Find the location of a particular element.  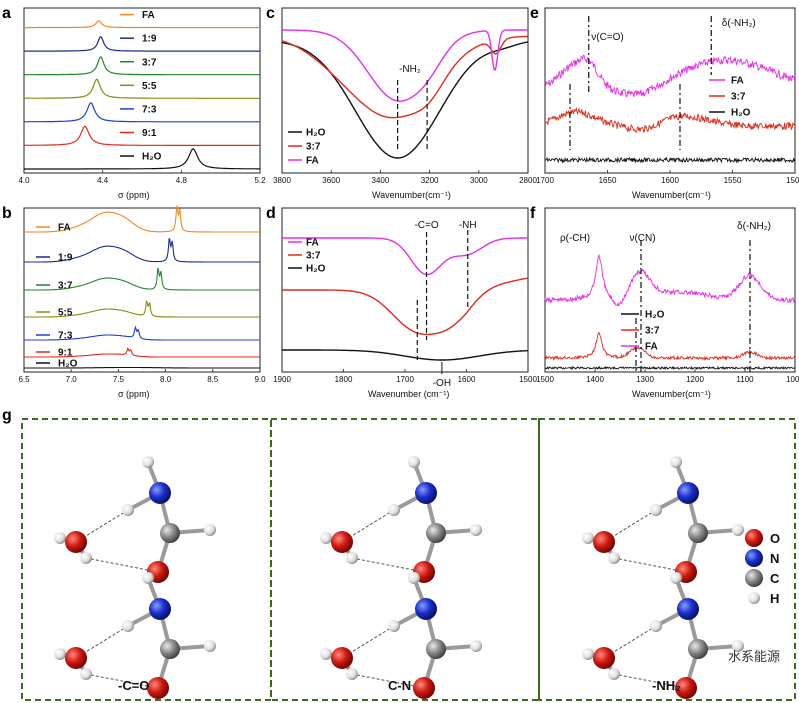

legend-atom is located at coordinates (754, 558).